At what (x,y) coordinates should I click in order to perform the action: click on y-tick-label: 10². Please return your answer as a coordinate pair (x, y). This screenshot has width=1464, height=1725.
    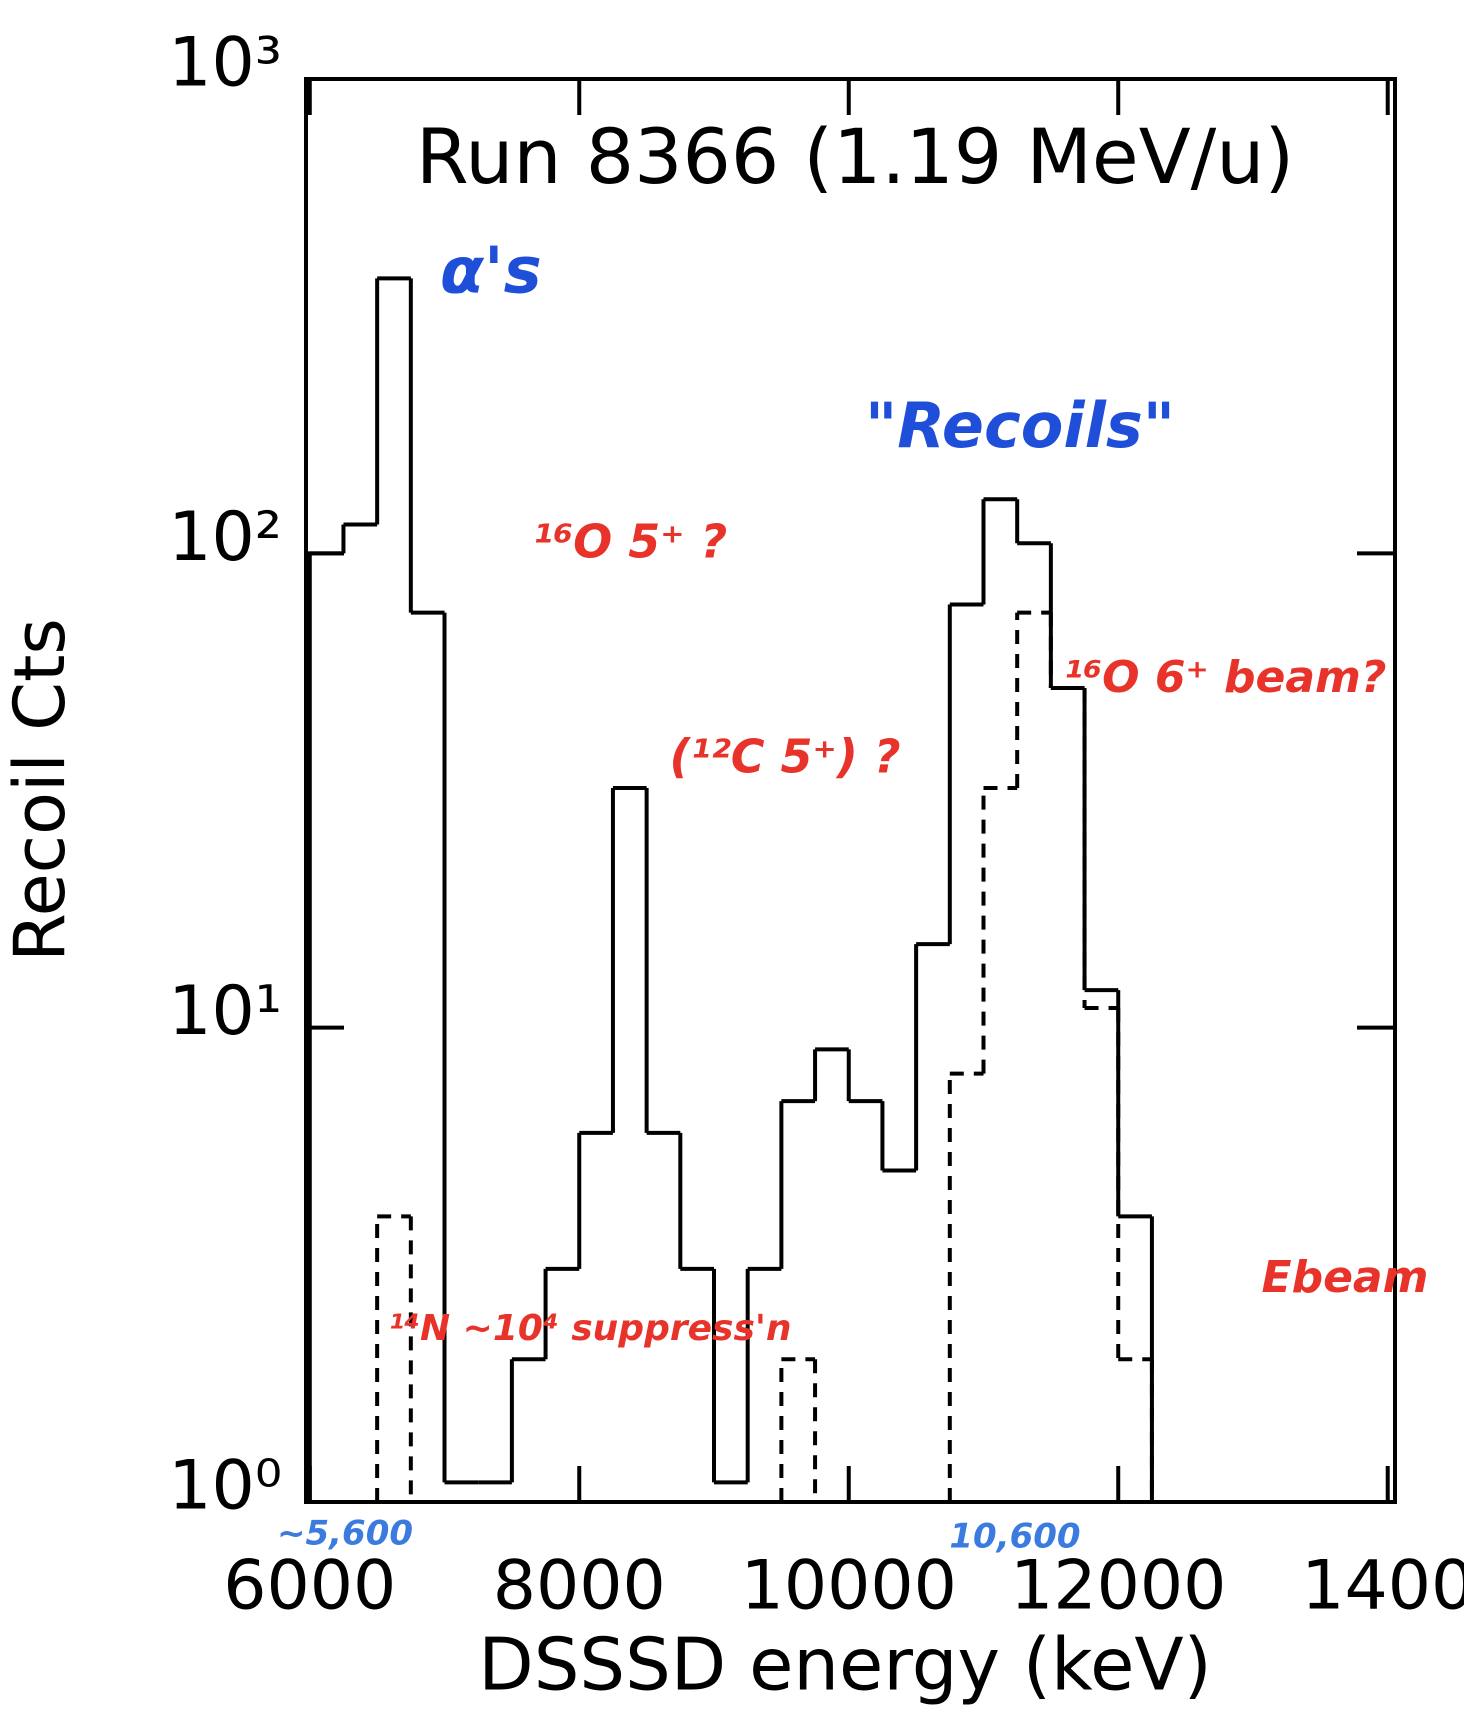
    Looking at the image, I should click on (225, 537).